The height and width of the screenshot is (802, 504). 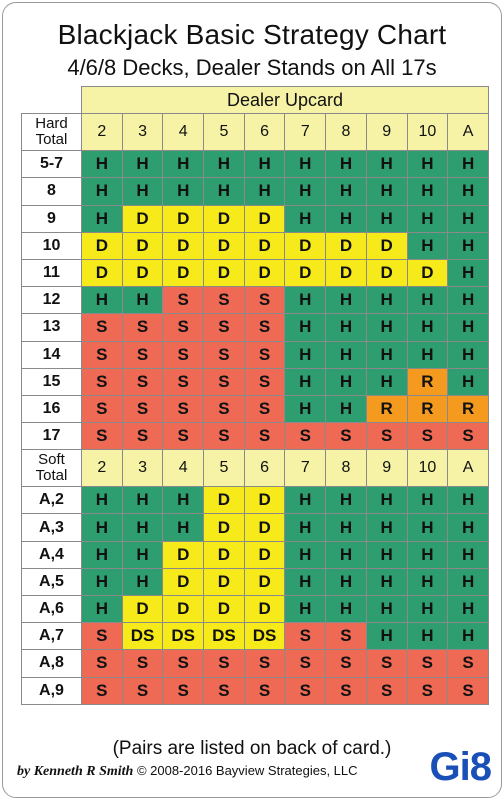 What do you see at coordinates (51, 690) in the screenshot?
I see `hand-label: A,9` at bounding box center [51, 690].